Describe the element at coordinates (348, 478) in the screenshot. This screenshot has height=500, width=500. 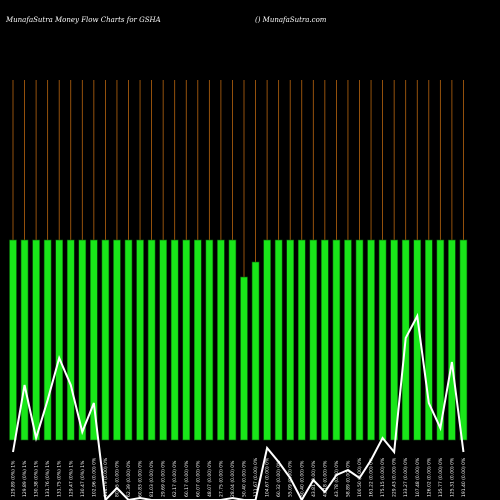
I see `x-tick-label: 58.89 (0.00) 0%` at that location.